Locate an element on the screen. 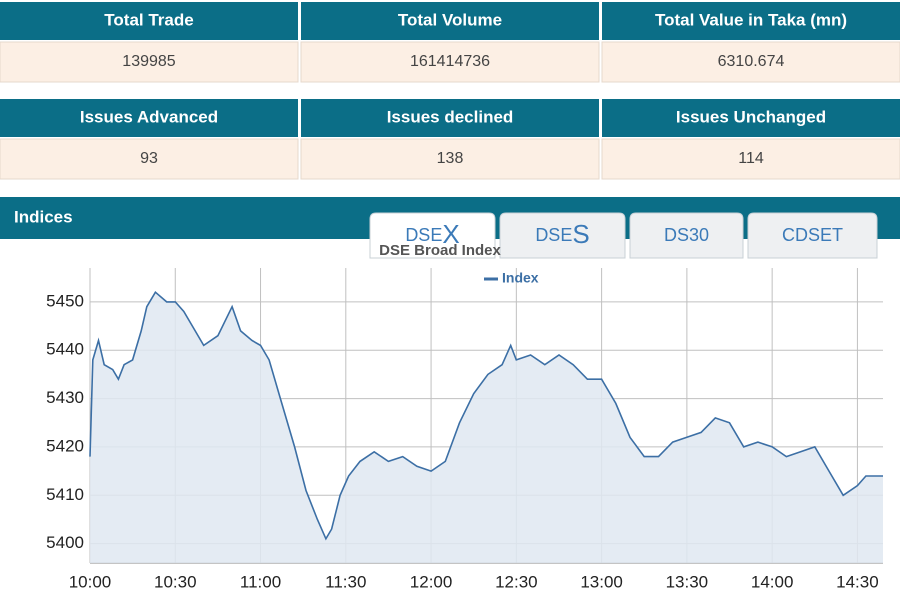  x-tick-label: 10:00 is located at coordinates (90, 581).